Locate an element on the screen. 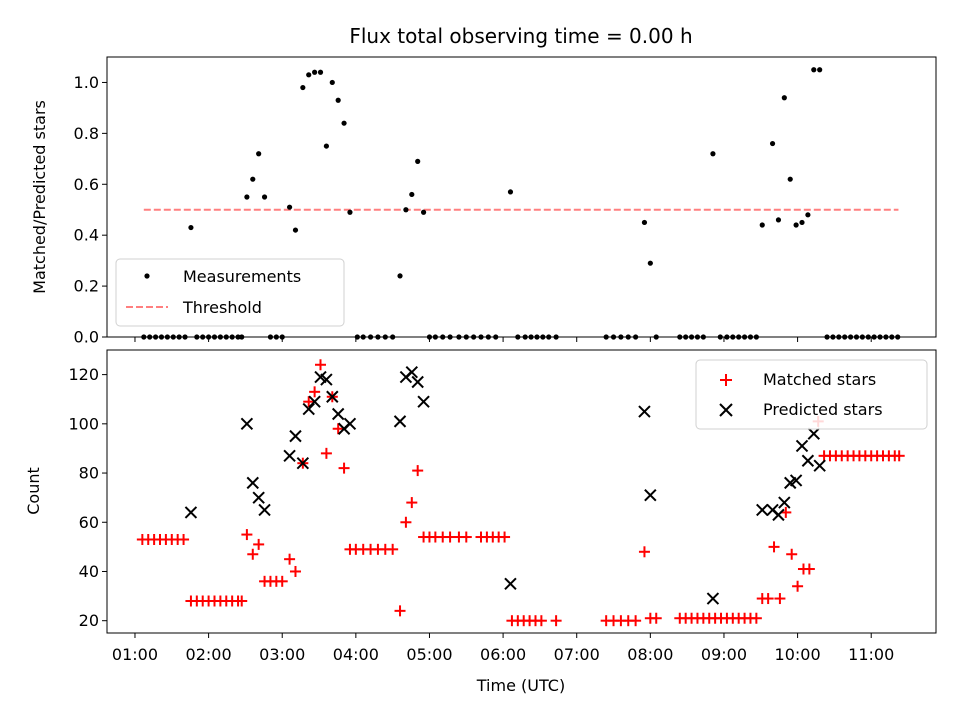  legend-threshold-label: Threshold is located at coordinates (222, 307).